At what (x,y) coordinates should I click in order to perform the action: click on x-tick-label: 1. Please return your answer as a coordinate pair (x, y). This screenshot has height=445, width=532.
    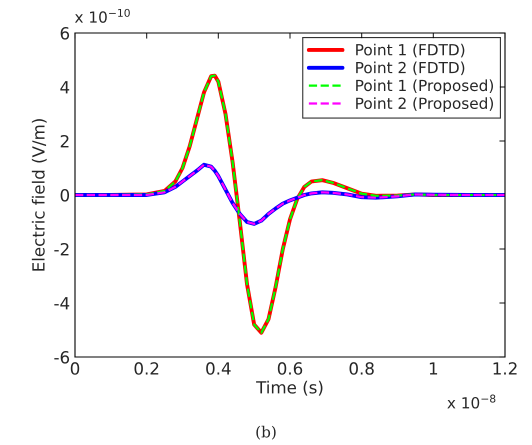
    Looking at the image, I should click on (434, 368).